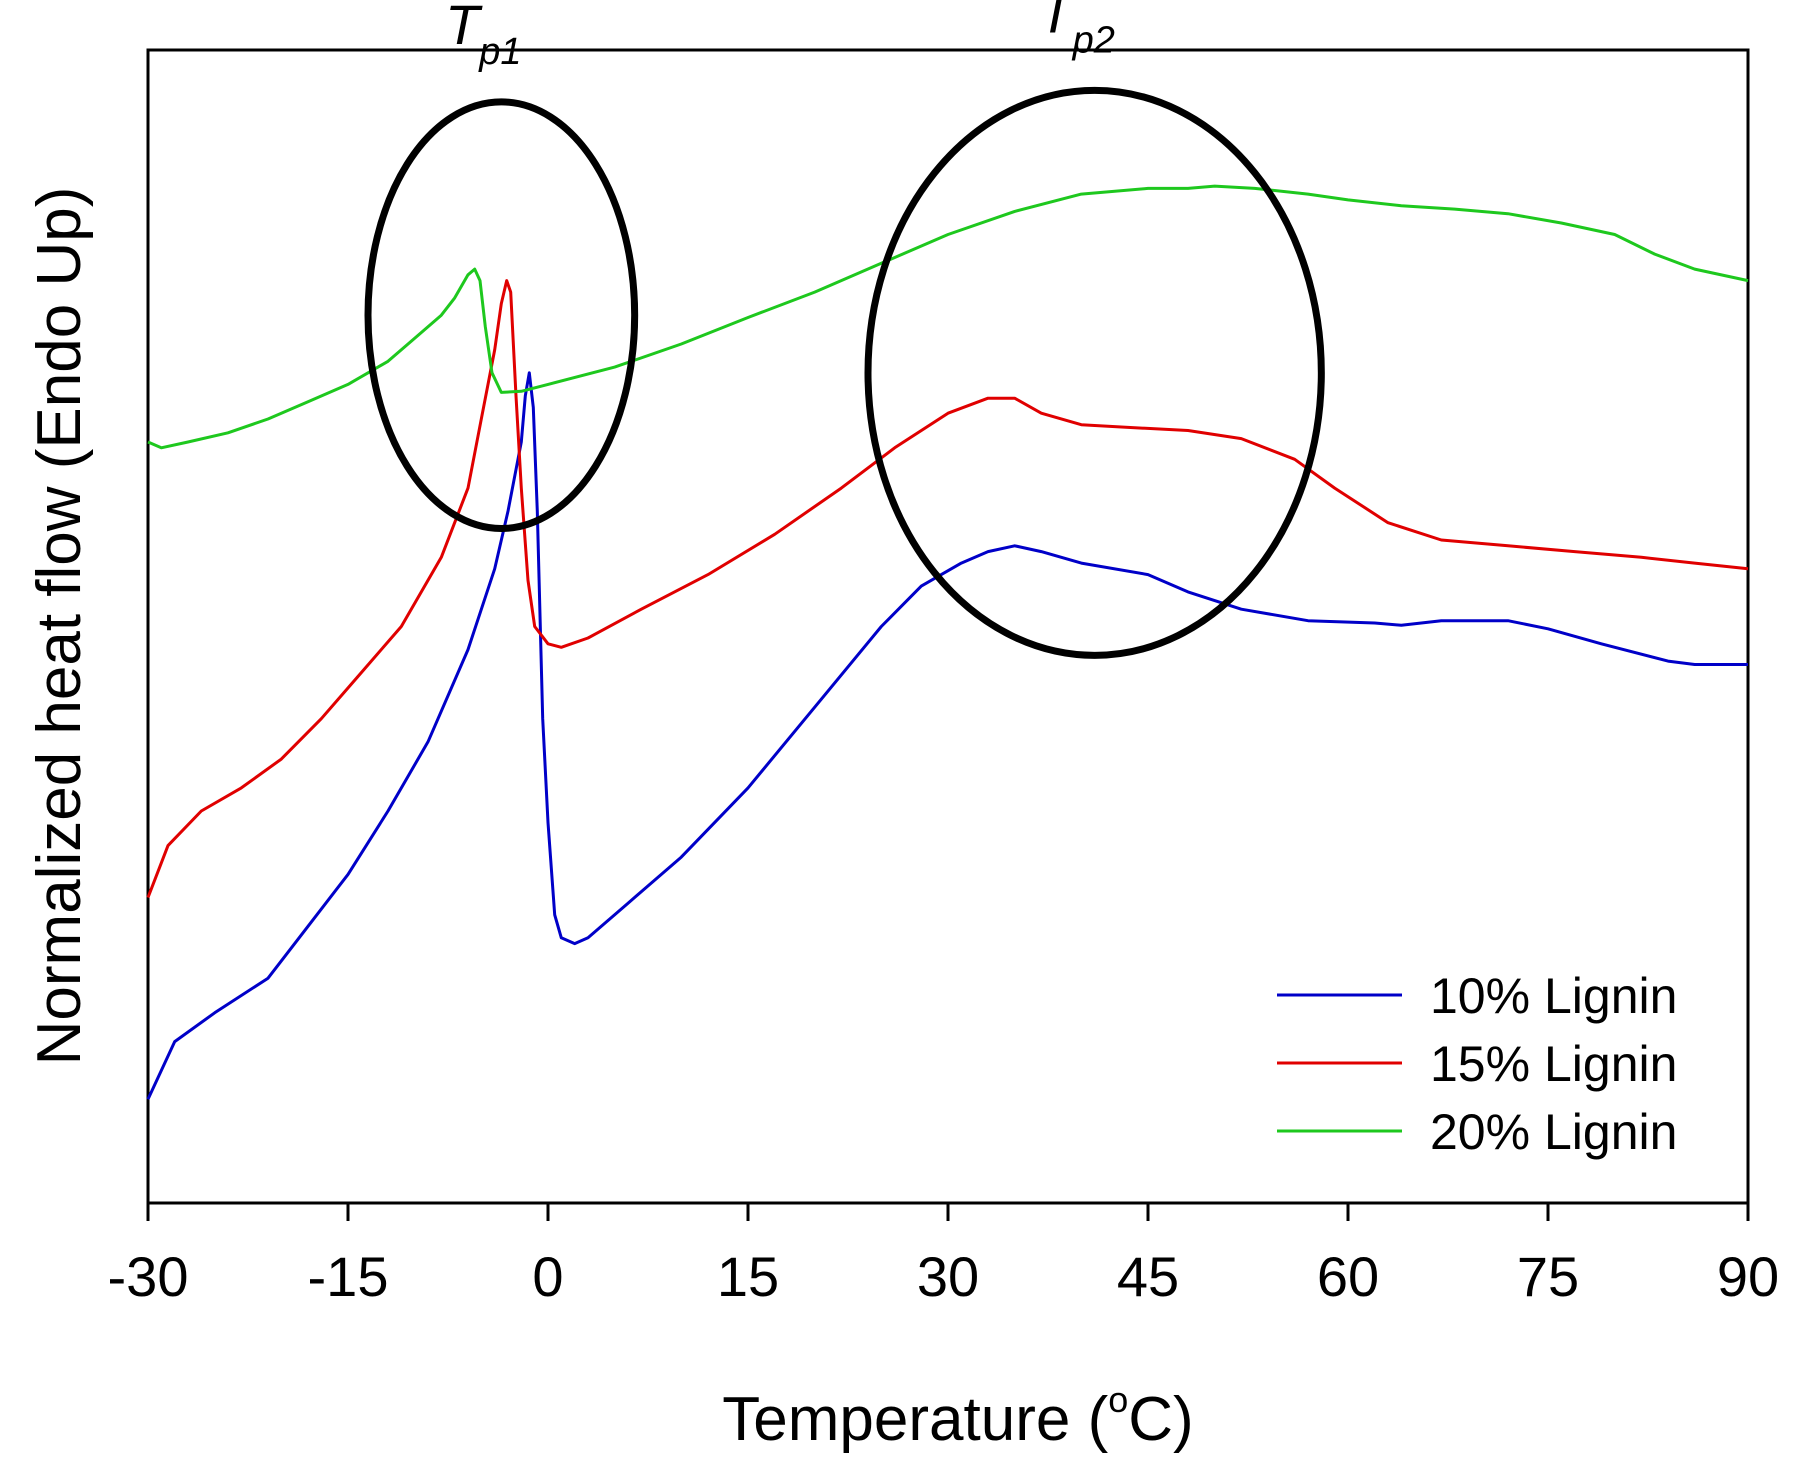  I want to click on x-tick-label: -30, so click(148, 1276).